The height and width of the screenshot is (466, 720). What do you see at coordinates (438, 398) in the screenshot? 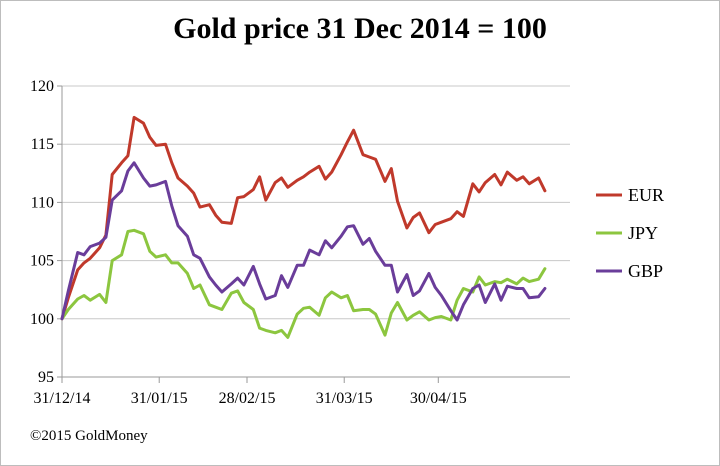
I see `x-tick-label: 30/04/15` at bounding box center [438, 398].